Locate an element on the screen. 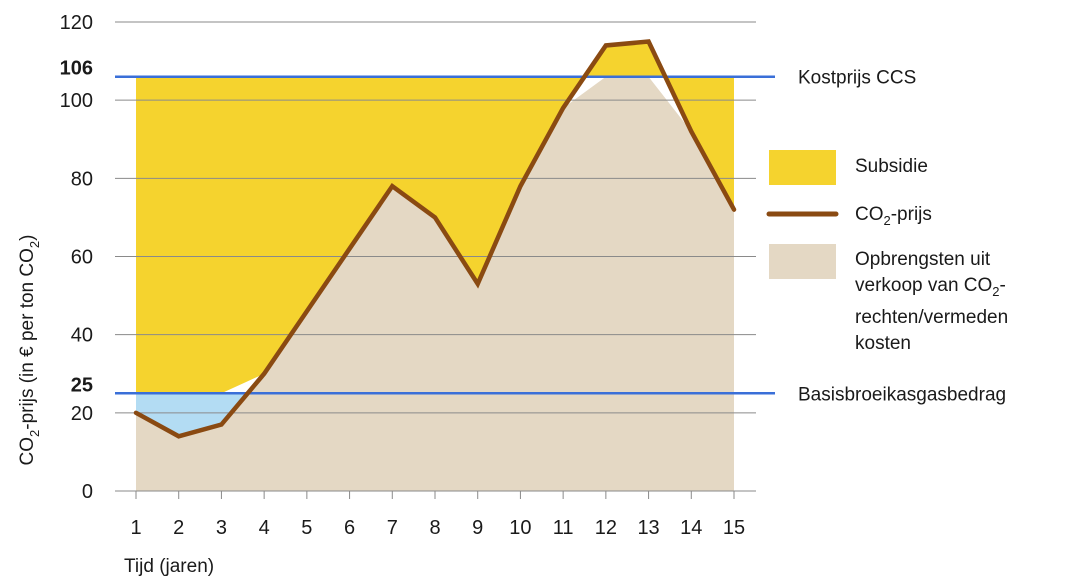 The width and height of the screenshot is (1065, 582). x-tick-4: 4 is located at coordinates (264, 528).